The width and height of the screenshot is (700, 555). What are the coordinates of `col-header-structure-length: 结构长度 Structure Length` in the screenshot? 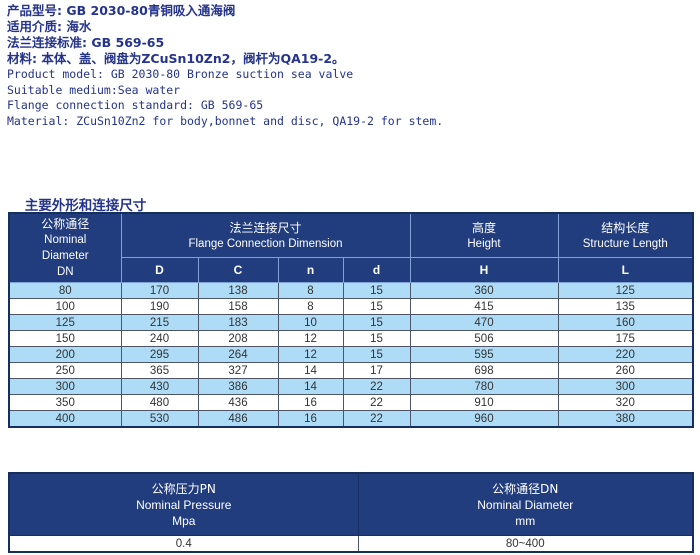 It's located at (625, 235).